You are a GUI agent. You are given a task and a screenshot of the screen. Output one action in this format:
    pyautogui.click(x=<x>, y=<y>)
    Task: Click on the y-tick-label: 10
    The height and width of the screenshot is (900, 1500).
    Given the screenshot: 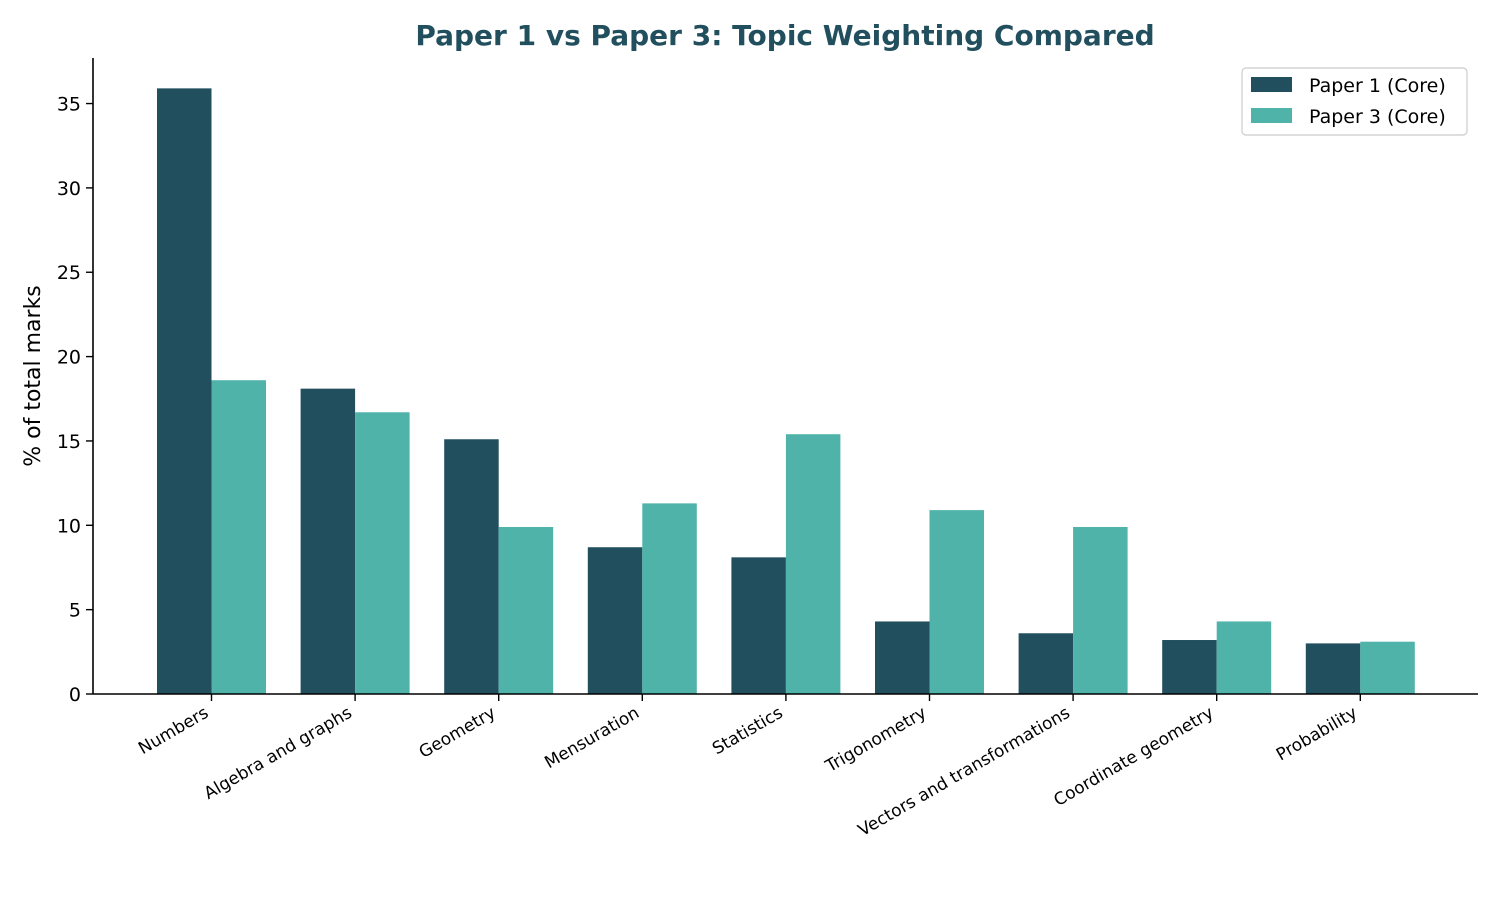 What is the action you would take?
    pyautogui.click(x=69, y=526)
    